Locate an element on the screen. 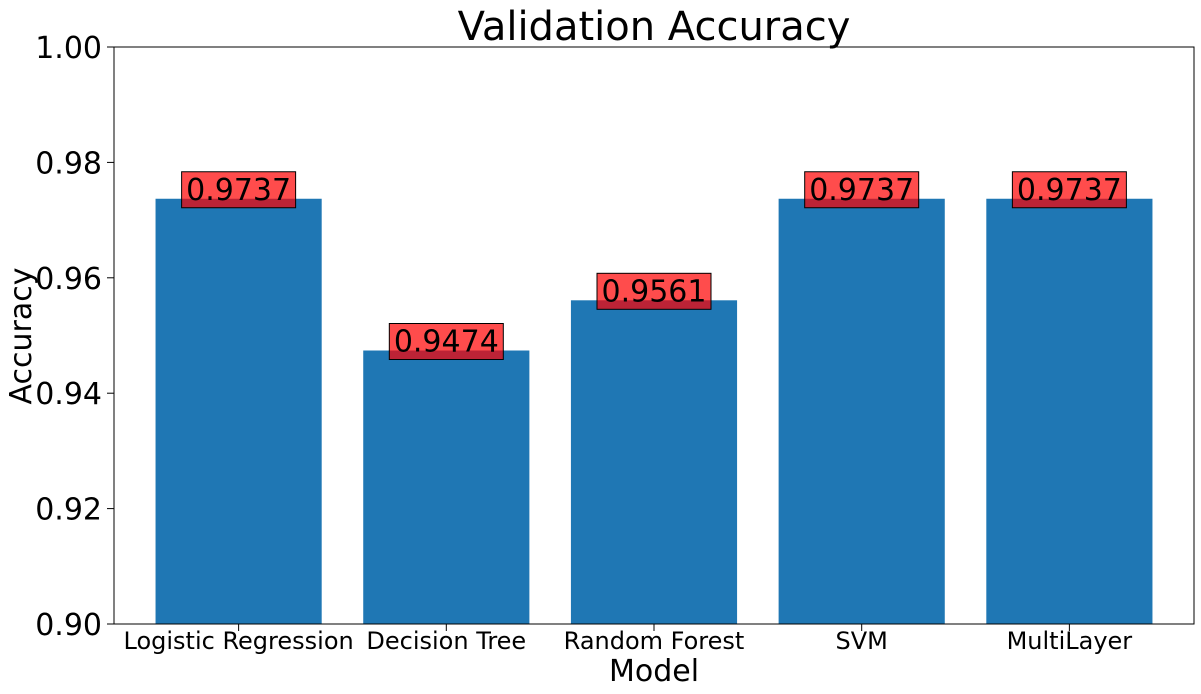  x-tick-label: MultiLayer is located at coordinates (1070, 641).